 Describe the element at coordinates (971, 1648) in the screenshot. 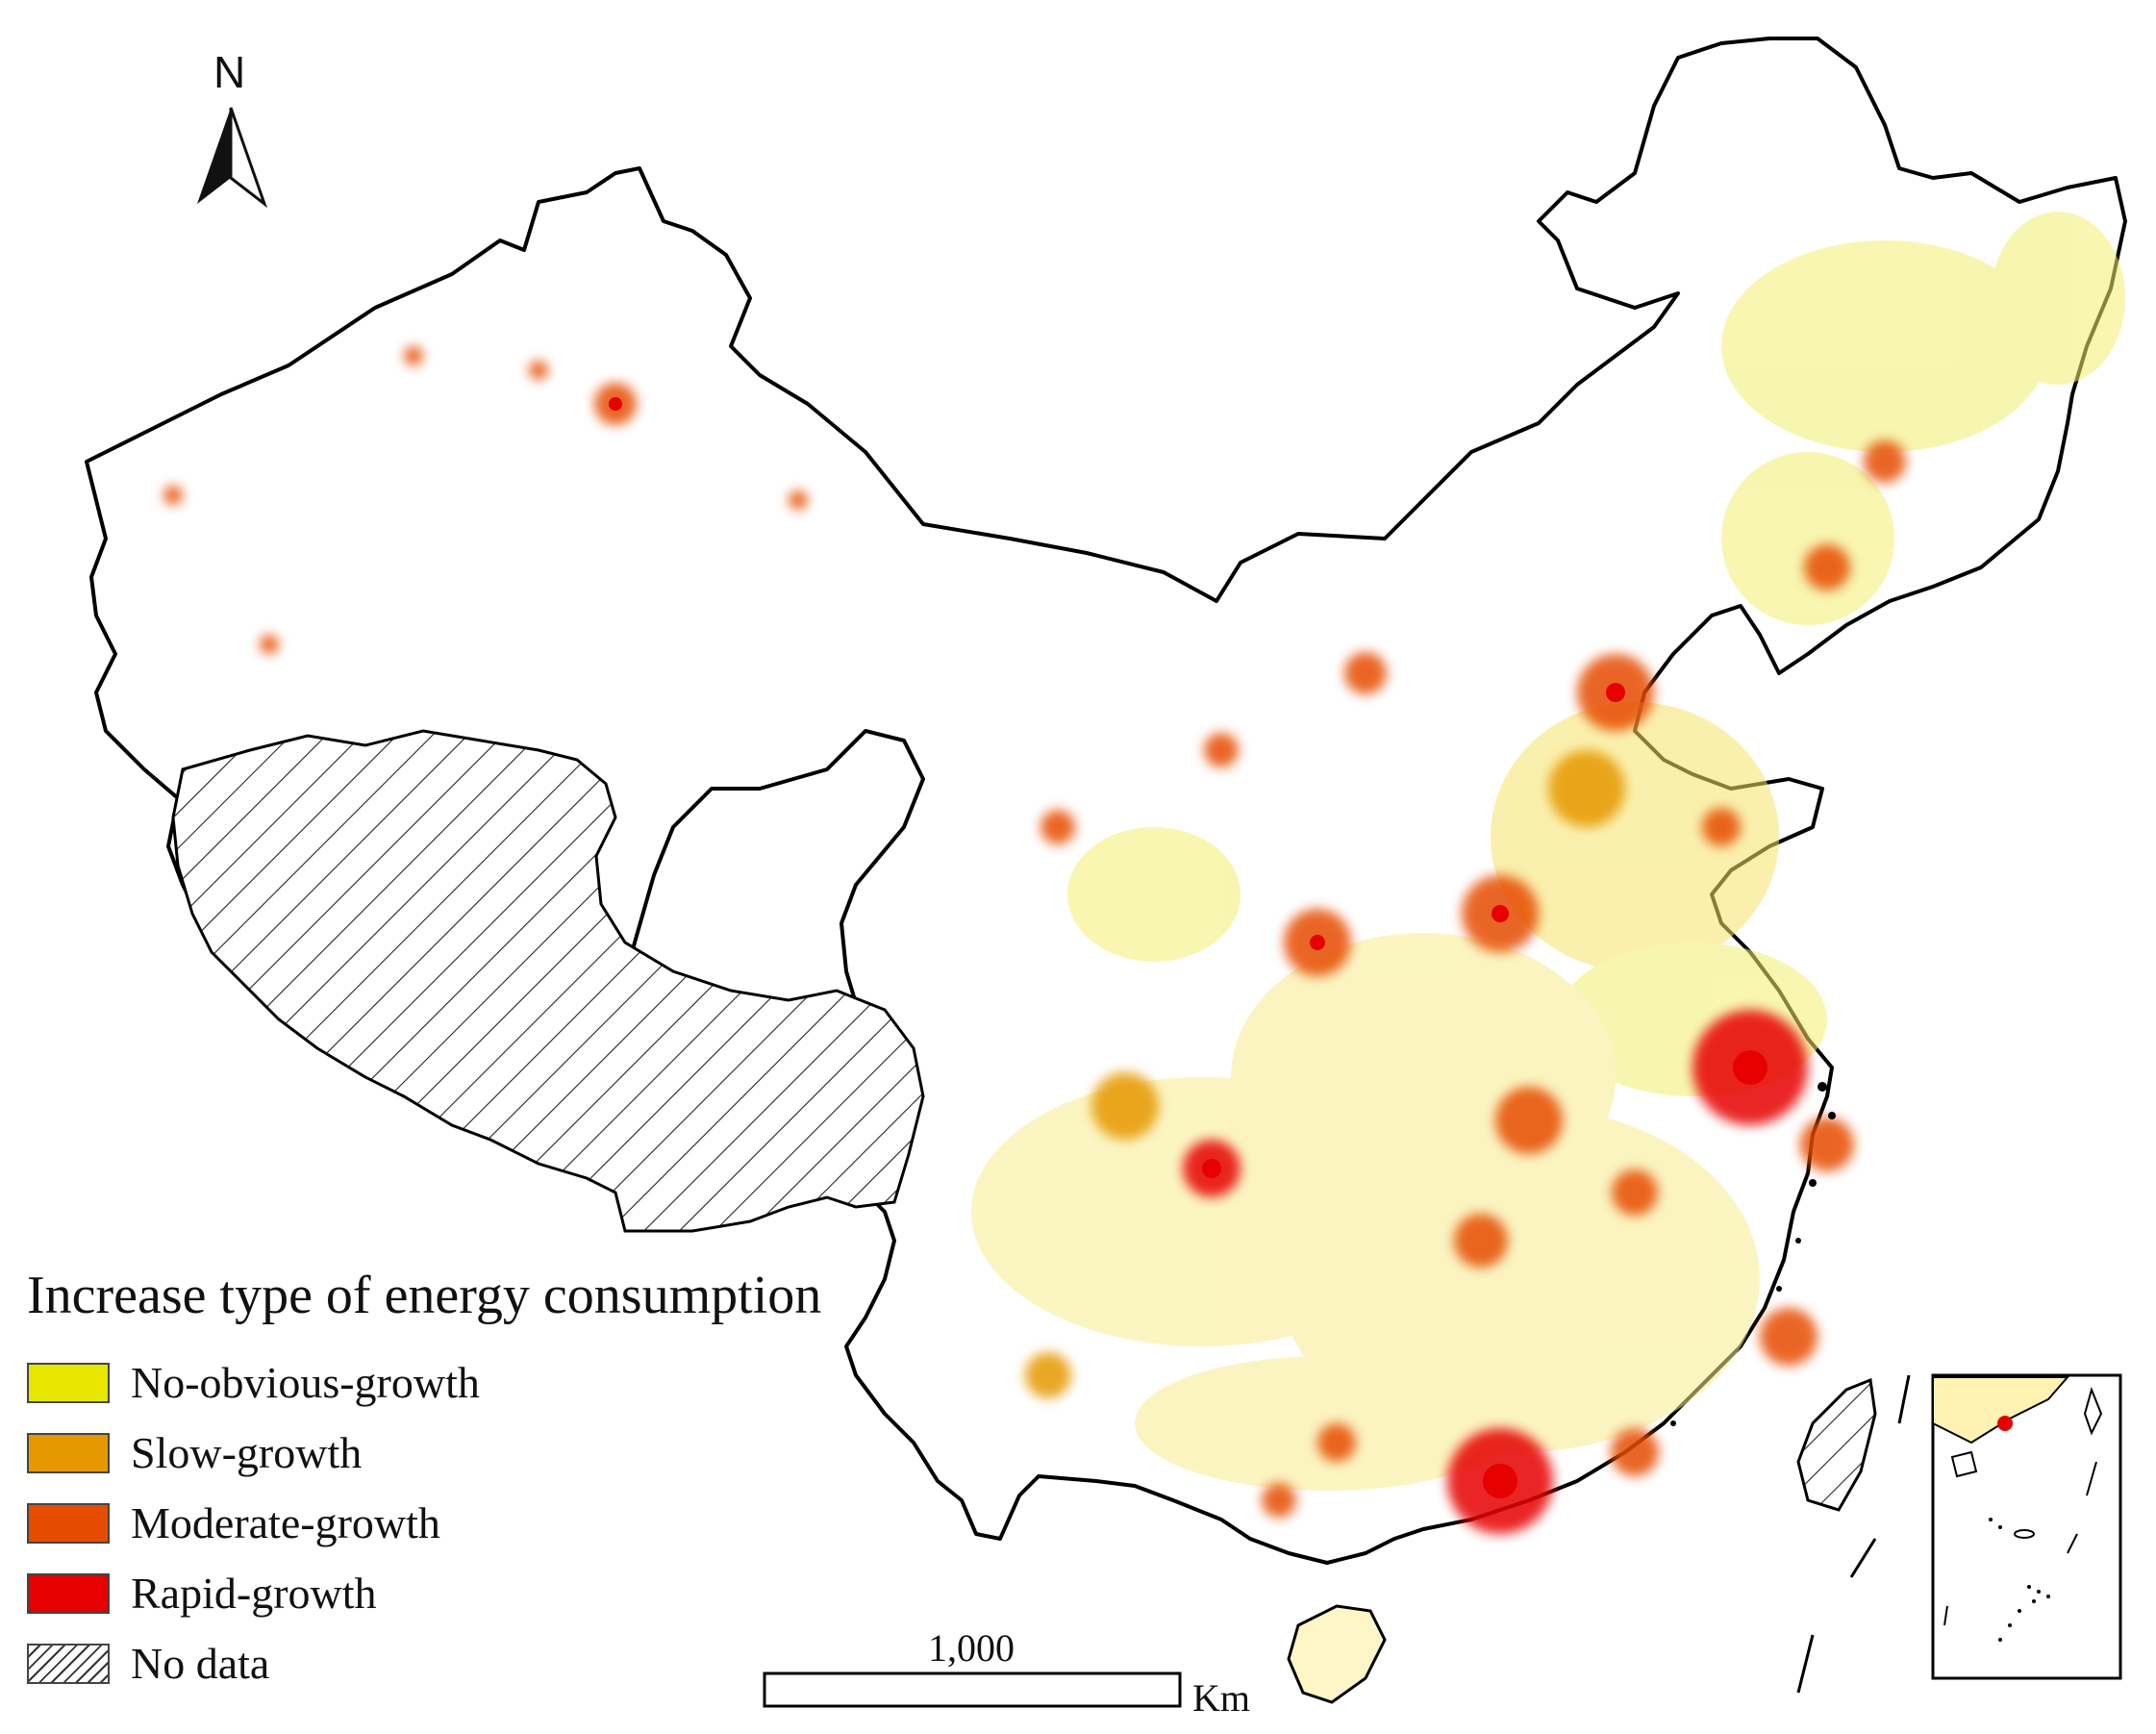

I see `scale-bar-value: 1,000` at that location.